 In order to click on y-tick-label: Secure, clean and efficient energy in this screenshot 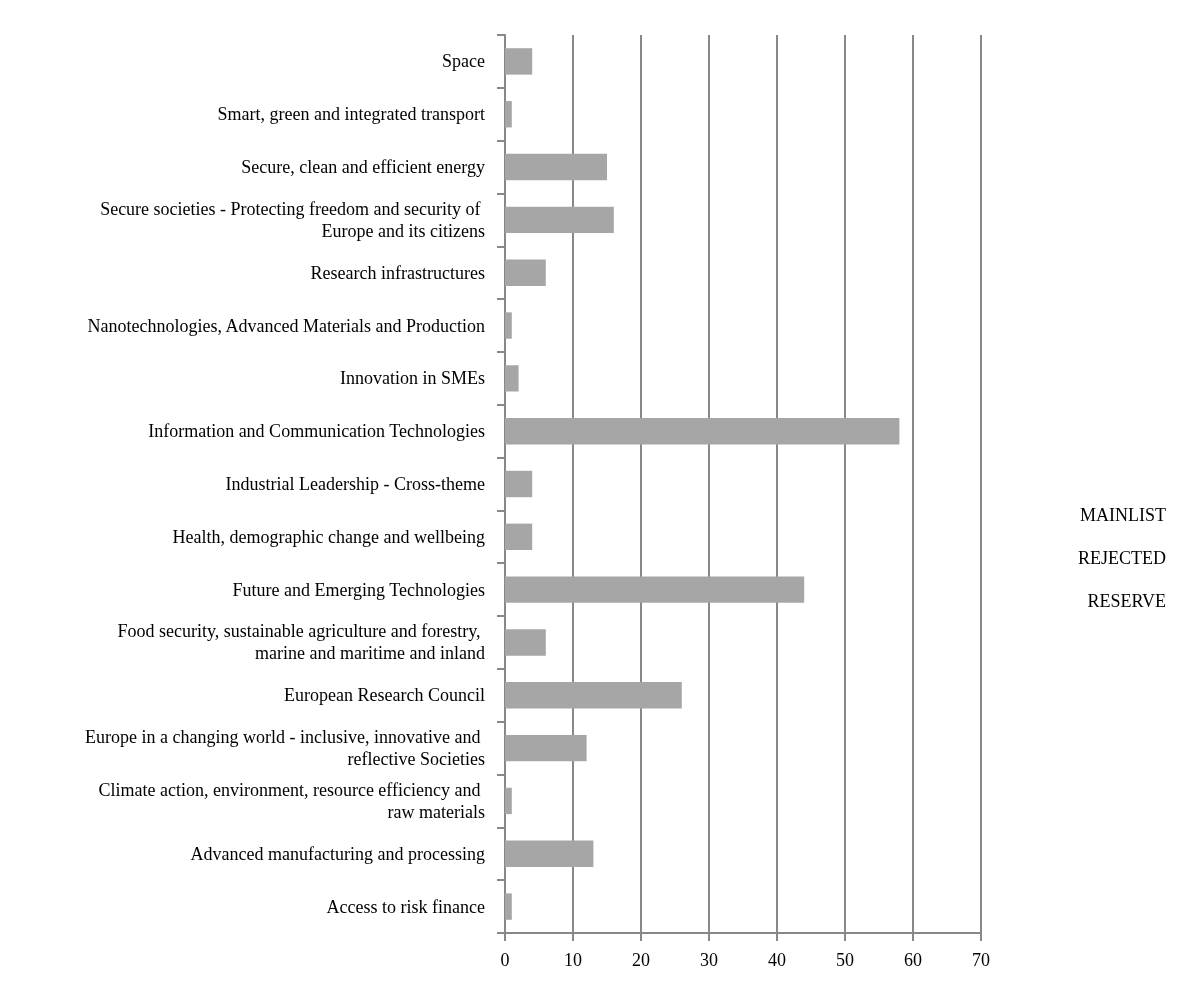, I will do `click(363, 167)`.